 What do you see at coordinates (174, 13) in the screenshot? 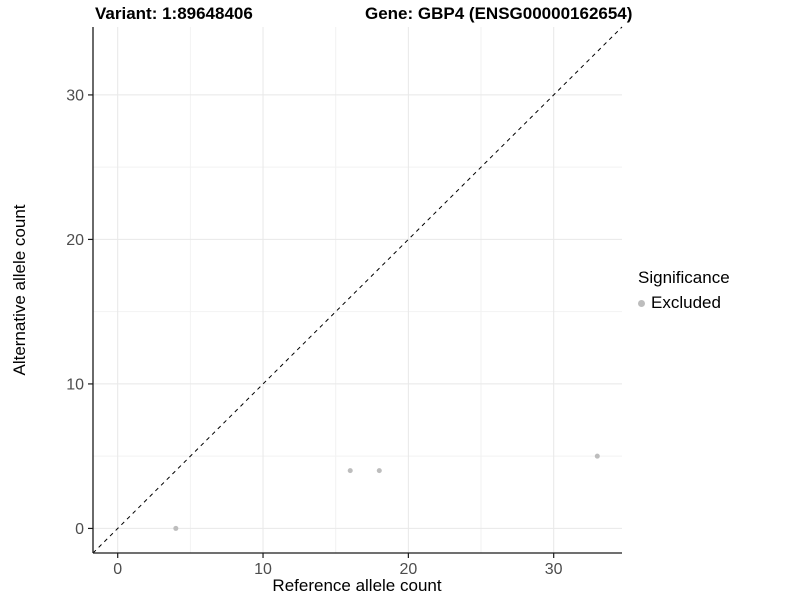
I see `plot-title-variant: Variant: 1:89648406` at bounding box center [174, 13].